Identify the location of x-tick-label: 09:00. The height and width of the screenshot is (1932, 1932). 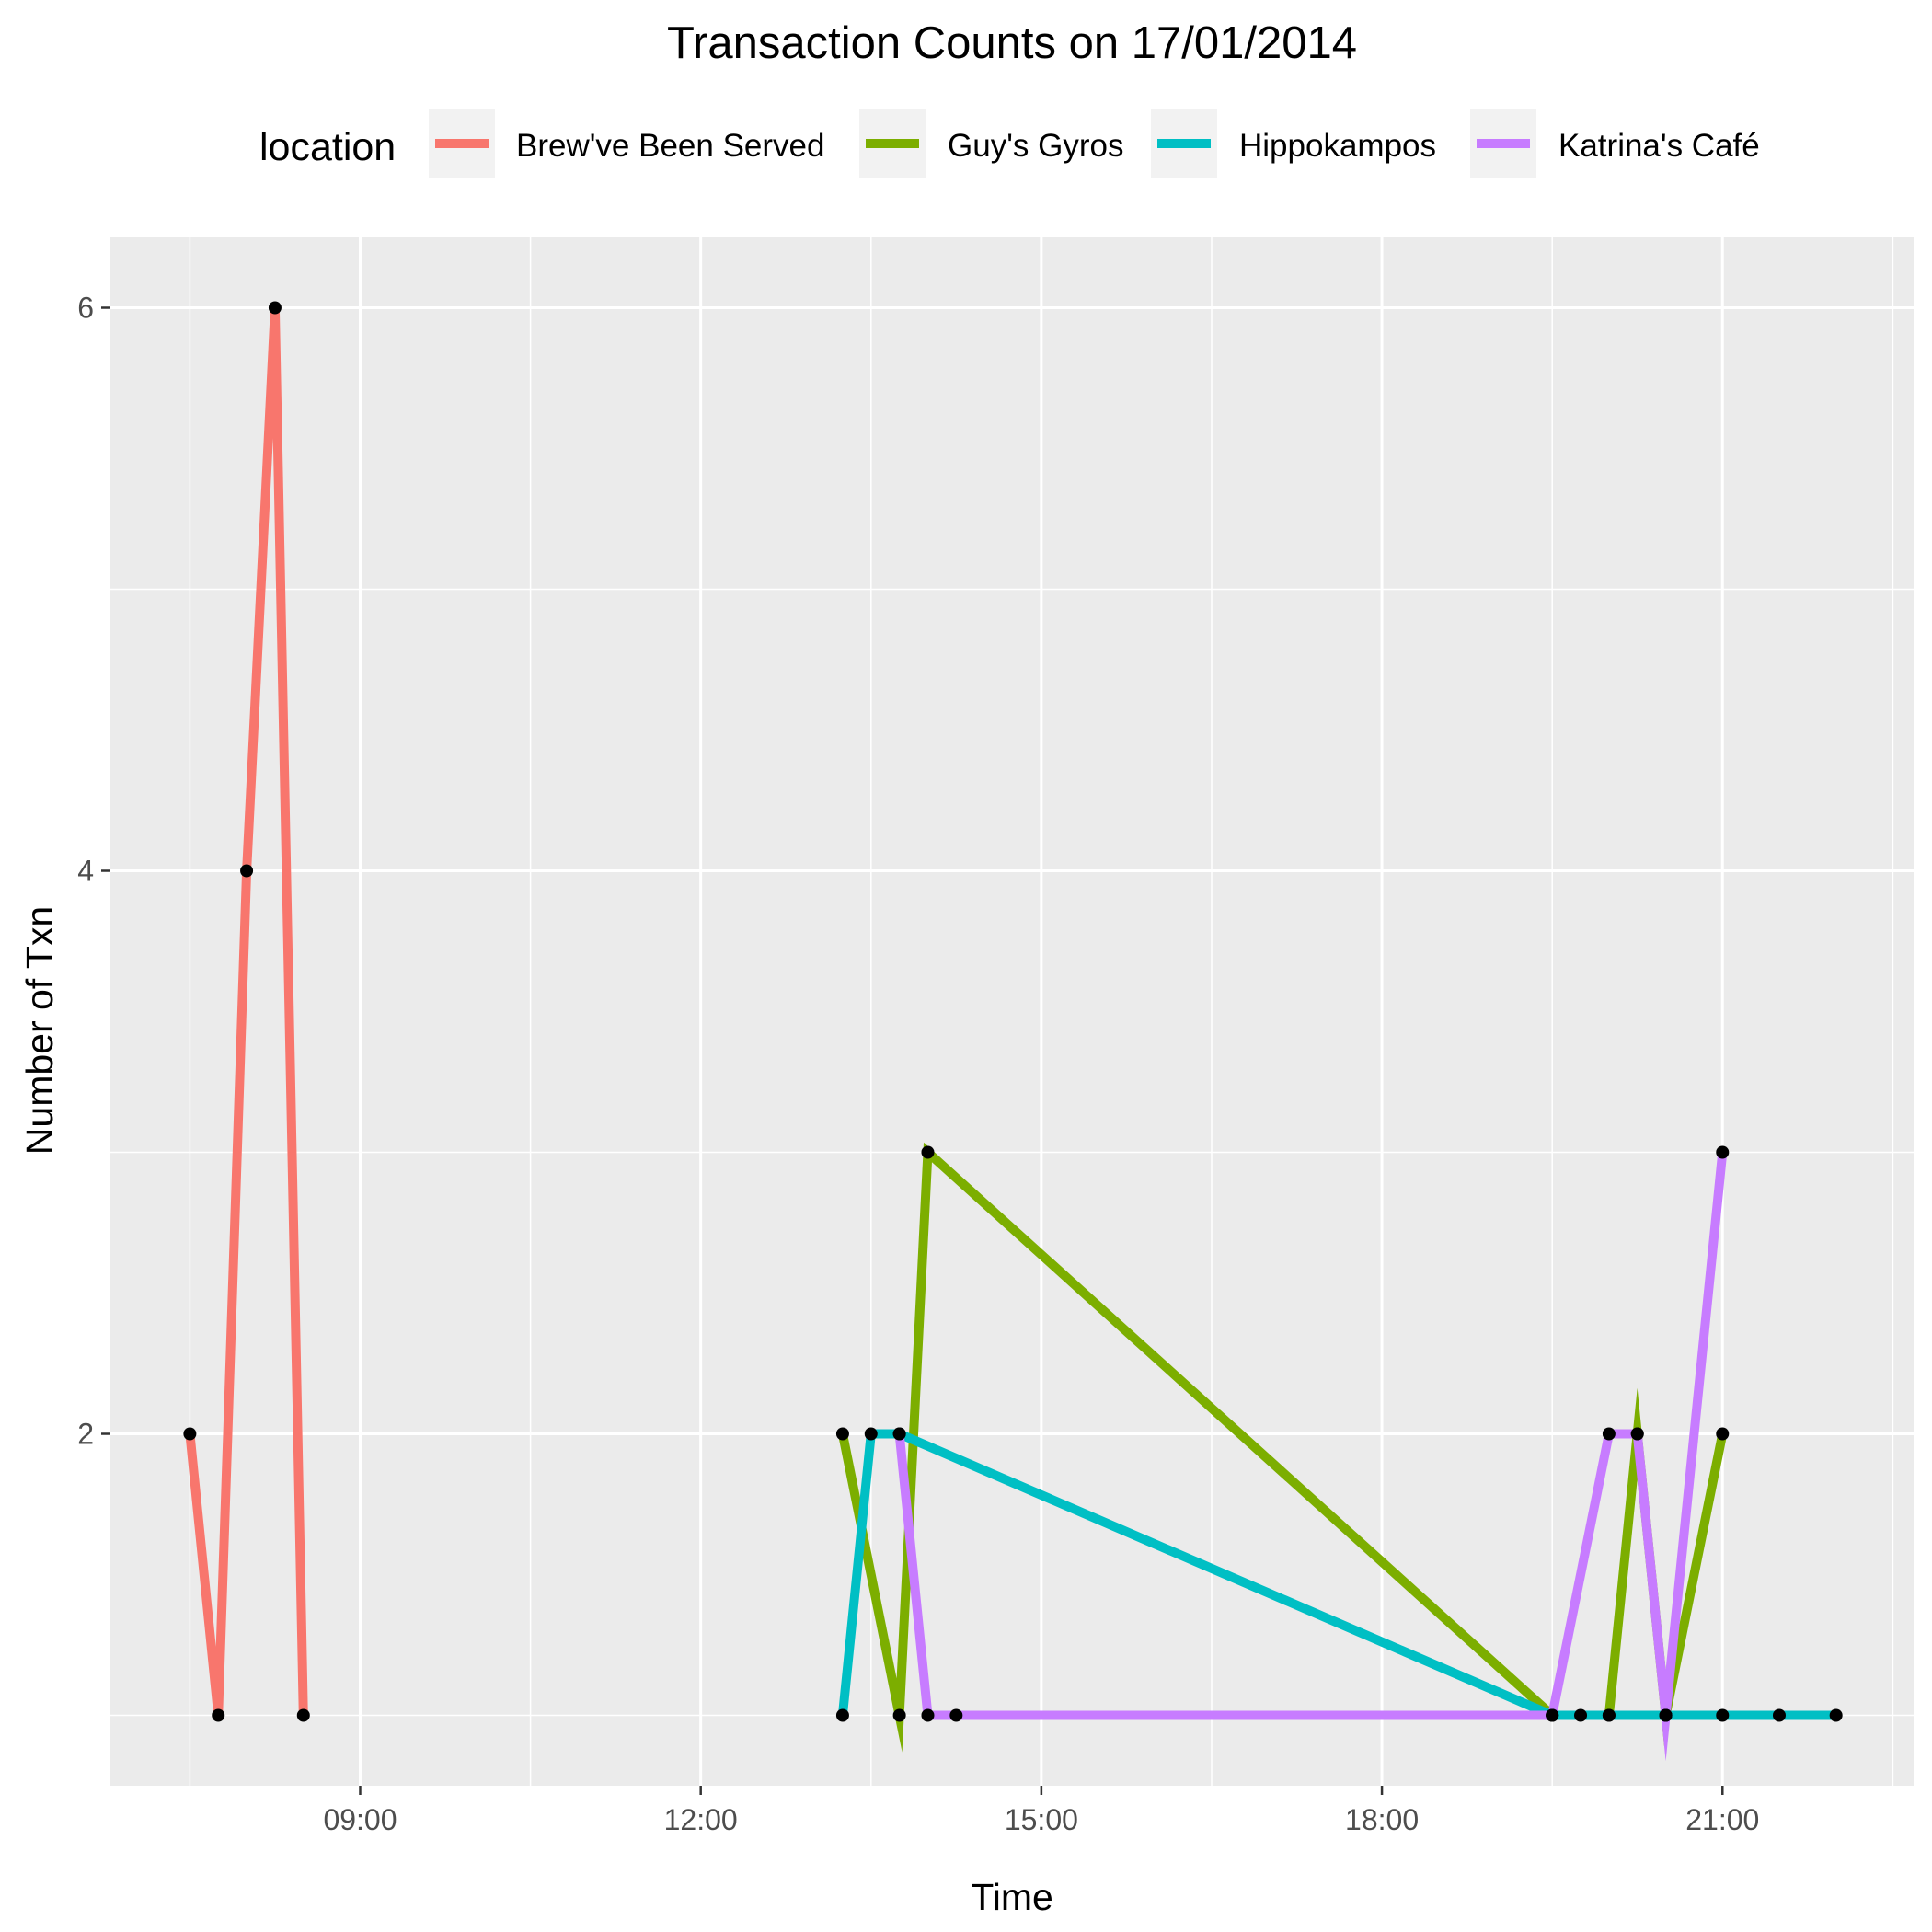
(360, 1819).